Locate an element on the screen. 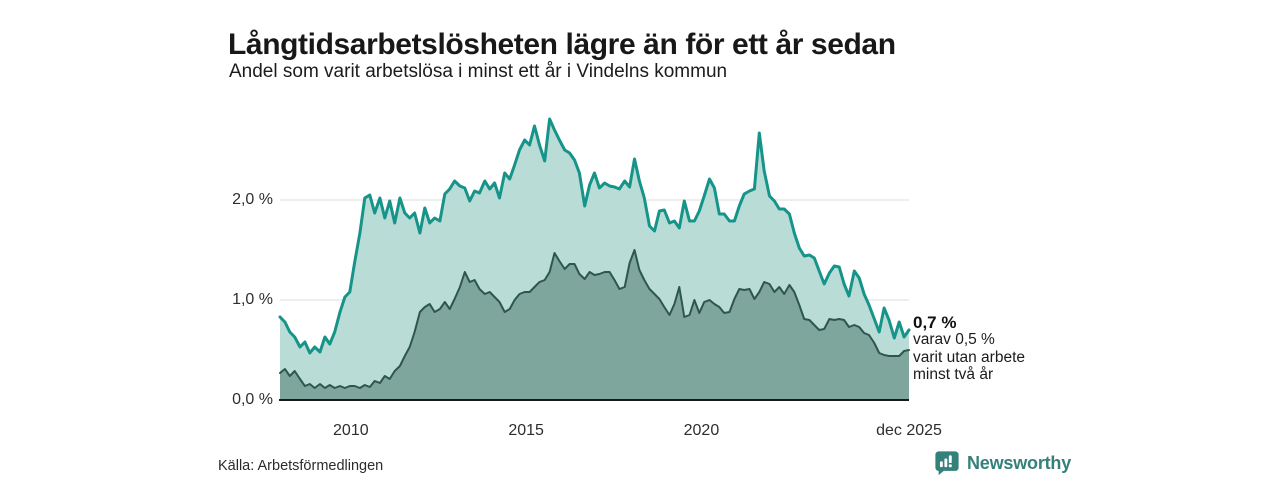 Image resolution: width=1280 pixels, height=480 pixels. x-axis-tick: 2020 is located at coordinates (701, 430).